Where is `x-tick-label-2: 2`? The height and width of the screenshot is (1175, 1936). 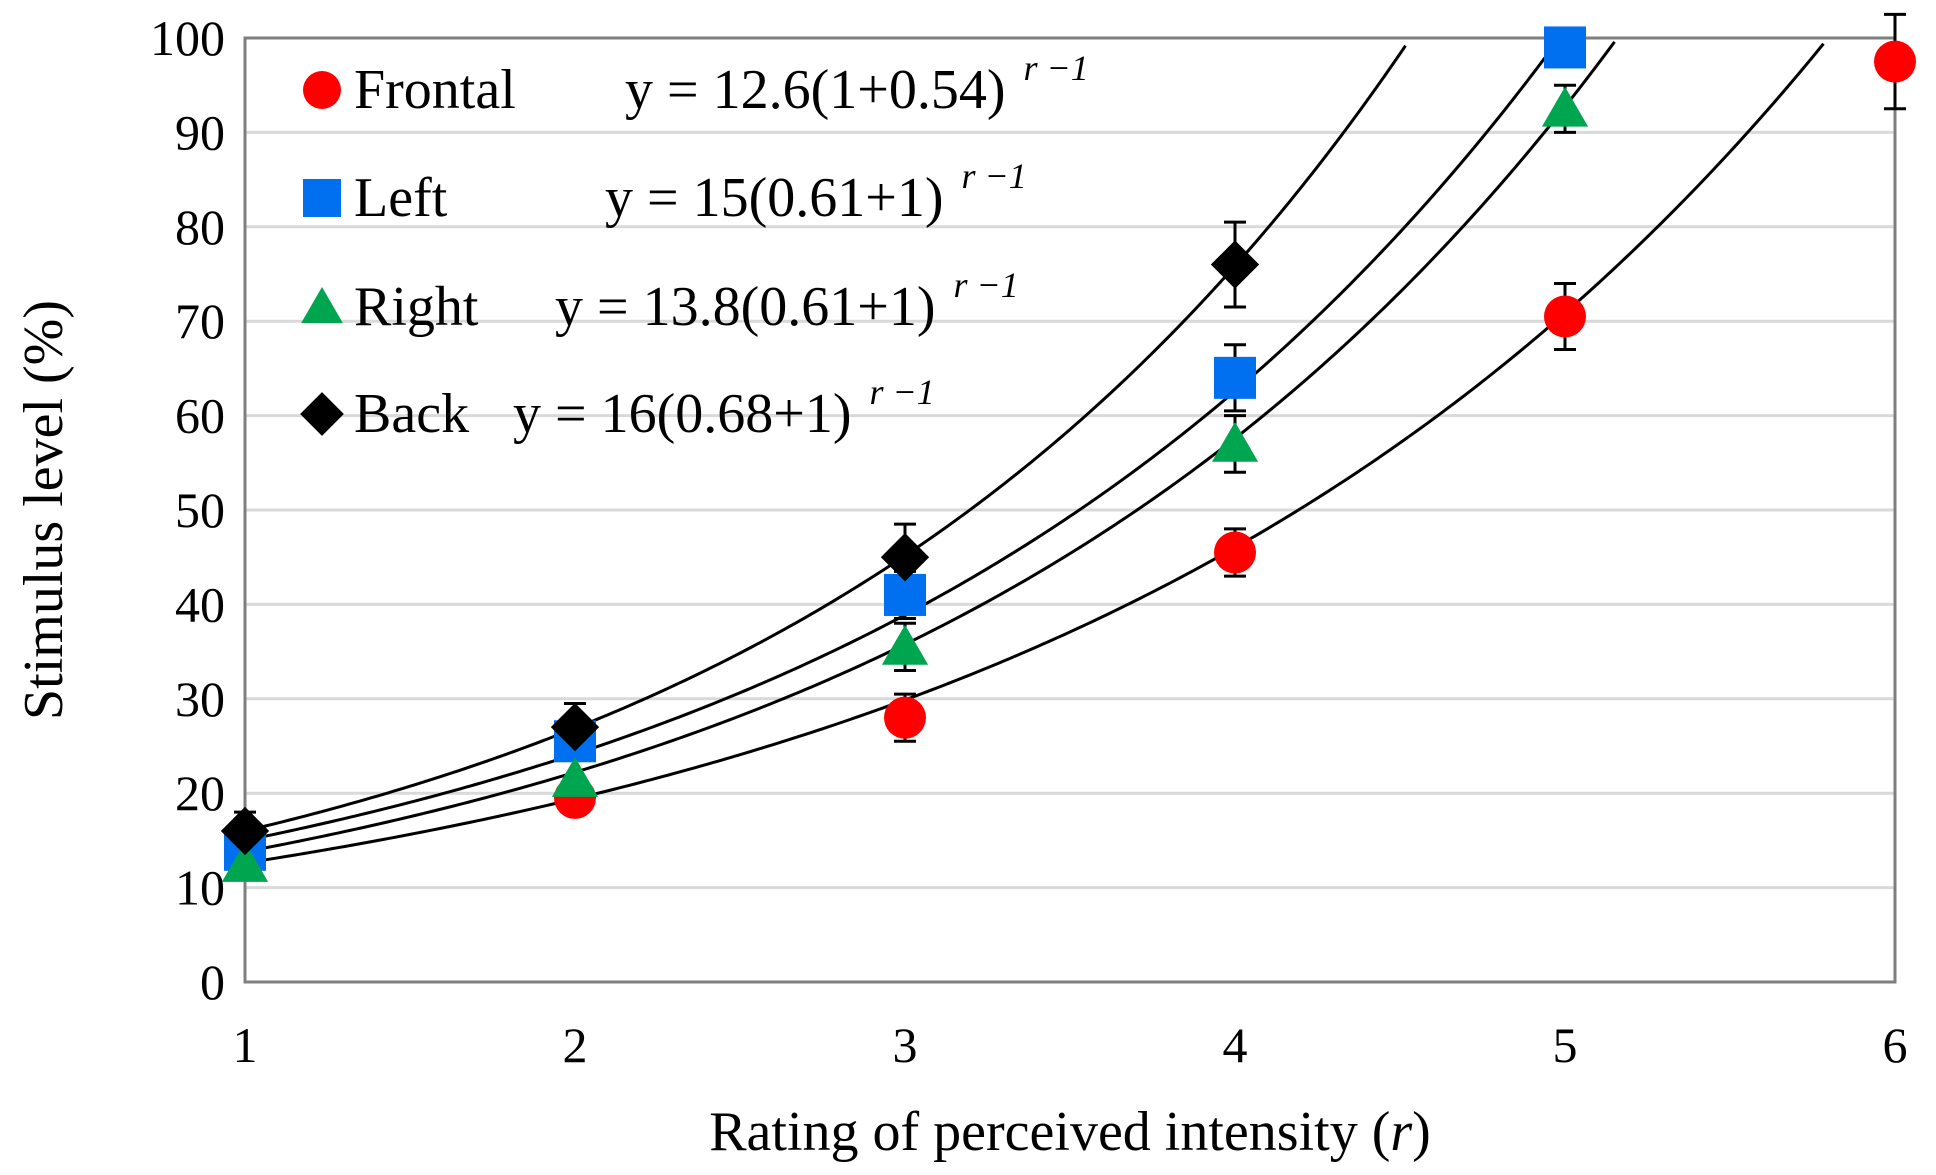
x-tick-label-2: 2 is located at coordinates (575, 1045).